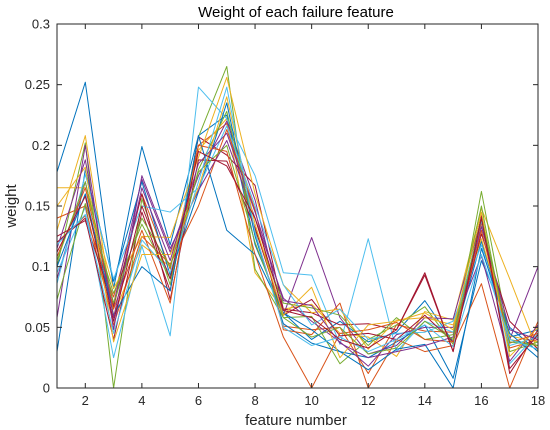  What do you see at coordinates (254, 400) in the screenshot?
I see `x-tick-label: 8` at bounding box center [254, 400].